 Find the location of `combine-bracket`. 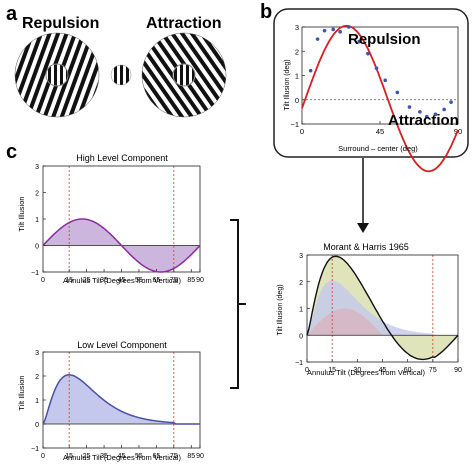

combine-bracket is located at coordinates (238, 304).